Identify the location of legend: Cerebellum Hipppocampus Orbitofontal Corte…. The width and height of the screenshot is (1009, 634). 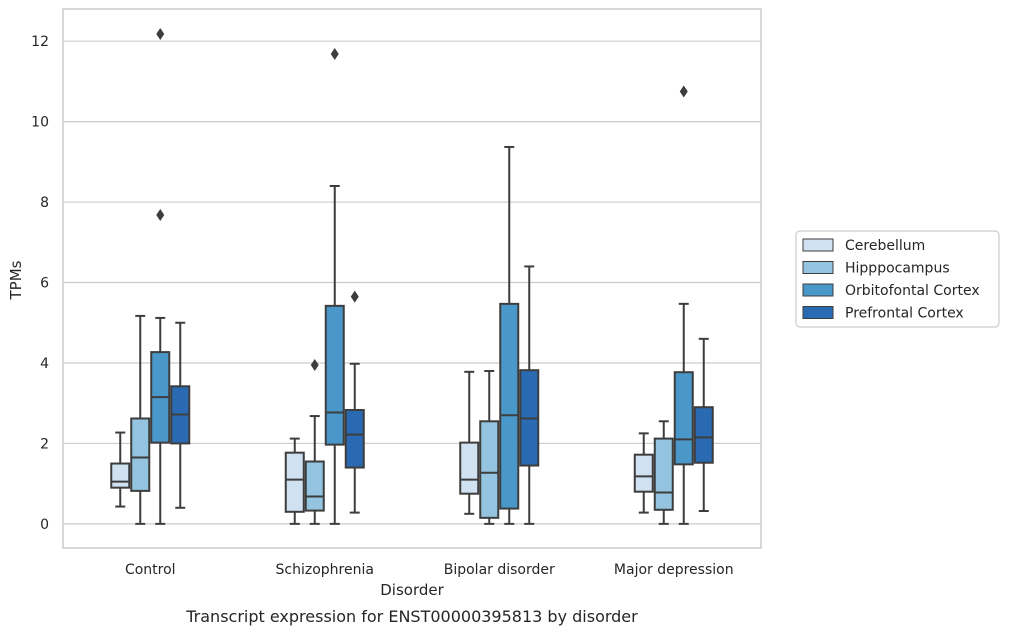
(897, 279).